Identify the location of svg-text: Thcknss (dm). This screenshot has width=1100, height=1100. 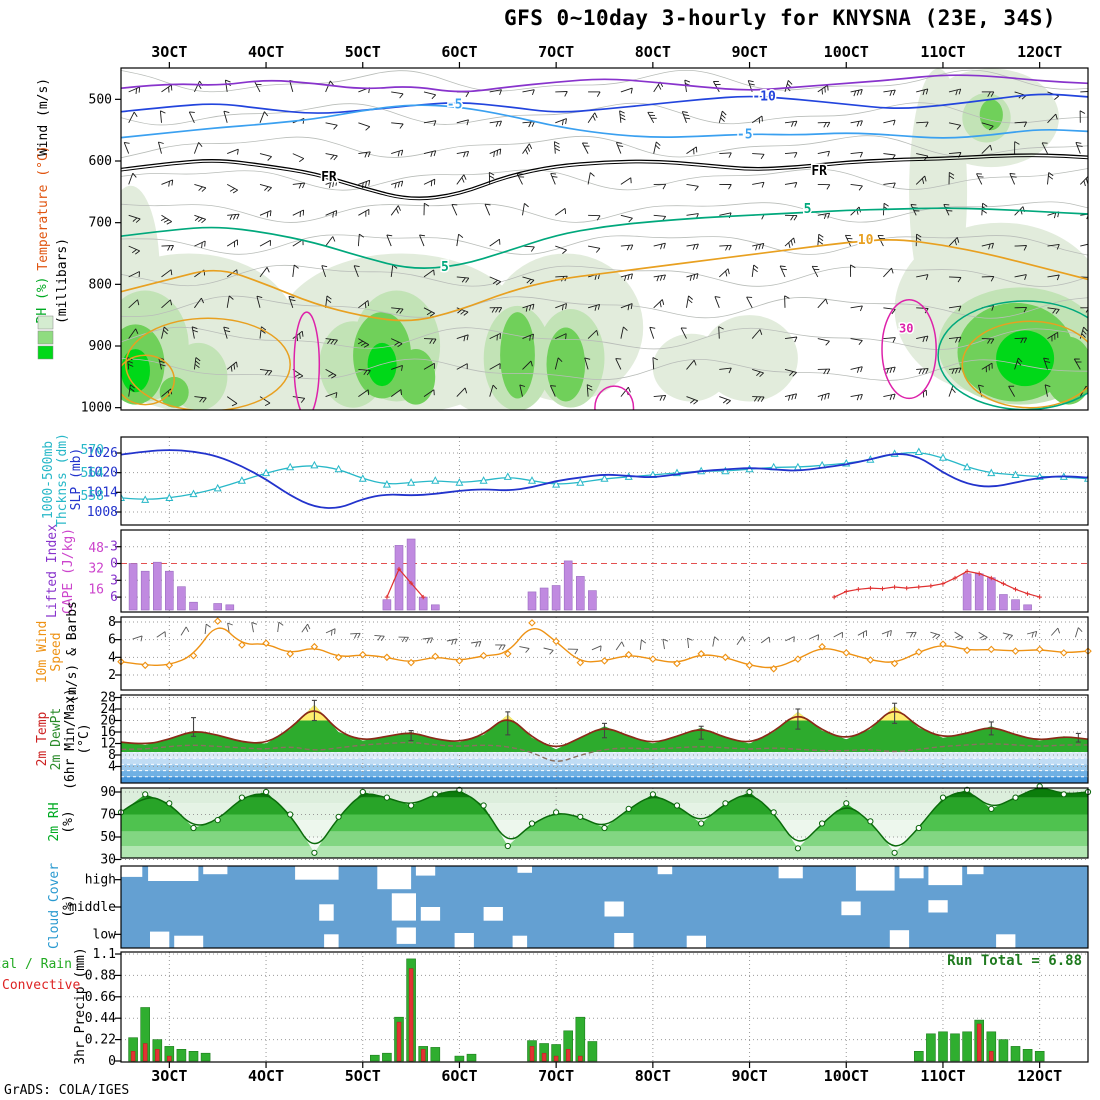
(62, 480).